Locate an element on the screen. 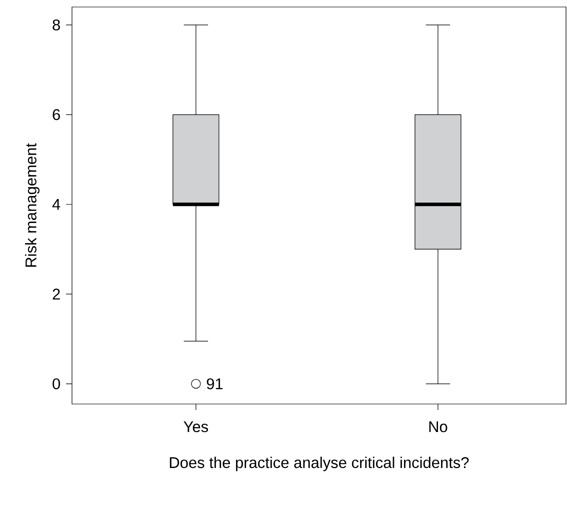 The image size is (567, 505). y-tick-label: 8 is located at coordinates (56, 24).